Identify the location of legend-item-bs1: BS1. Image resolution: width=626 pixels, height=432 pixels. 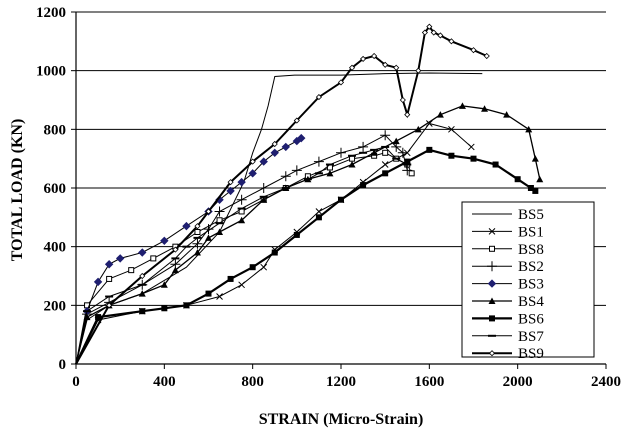
(508, 232).